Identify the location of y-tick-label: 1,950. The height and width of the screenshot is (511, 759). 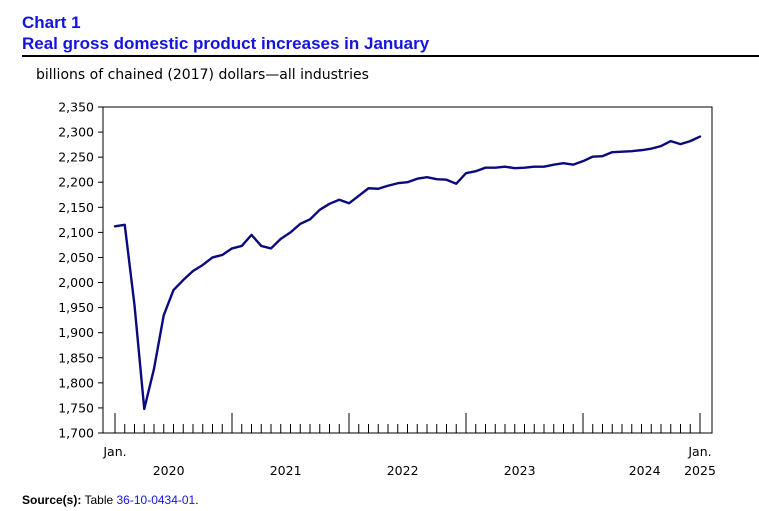
(76, 307).